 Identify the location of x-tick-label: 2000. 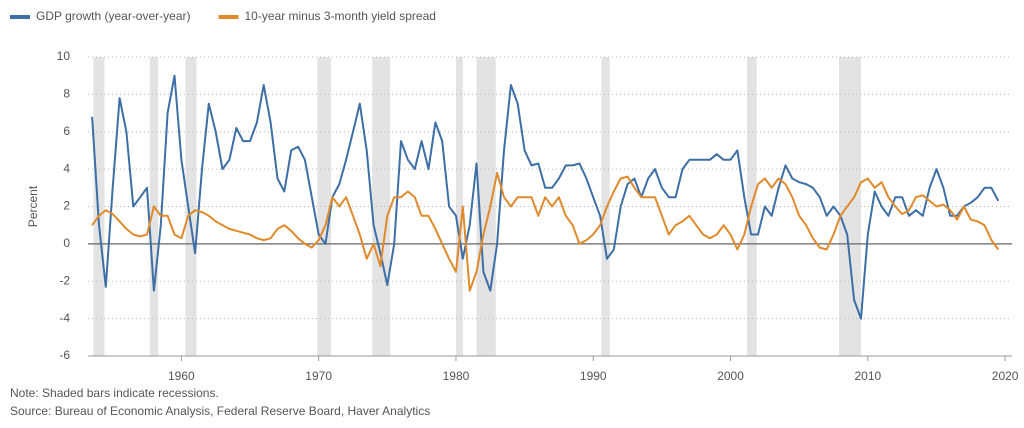
(730, 376).